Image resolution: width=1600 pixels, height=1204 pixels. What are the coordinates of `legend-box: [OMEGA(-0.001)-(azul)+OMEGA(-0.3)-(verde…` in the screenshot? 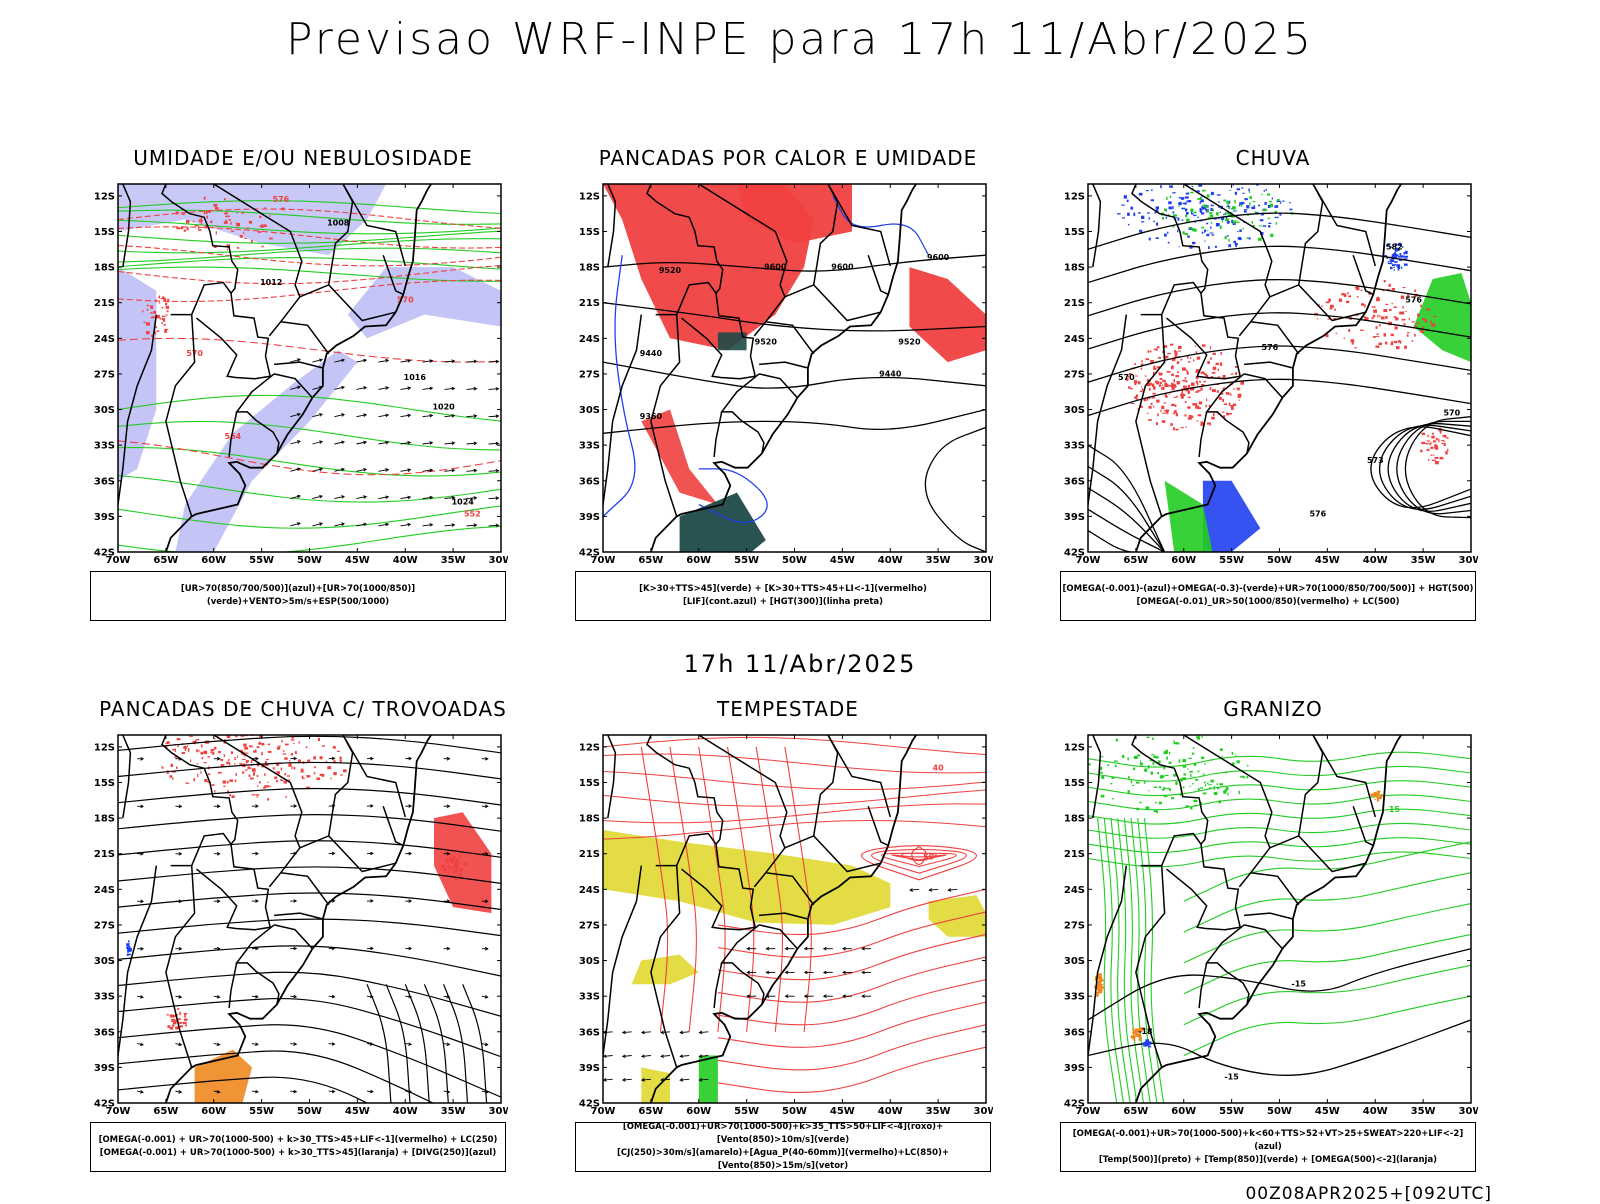 It's located at (1268, 596).